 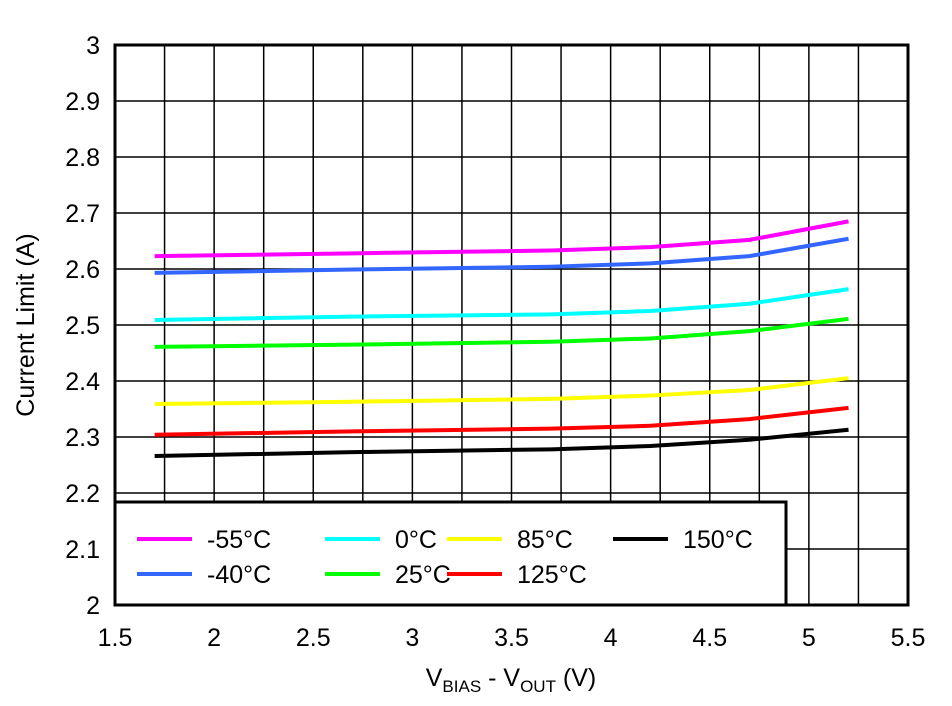 What do you see at coordinates (313, 638) in the screenshot?
I see `x-tick-label: 2.5` at bounding box center [313, 638].